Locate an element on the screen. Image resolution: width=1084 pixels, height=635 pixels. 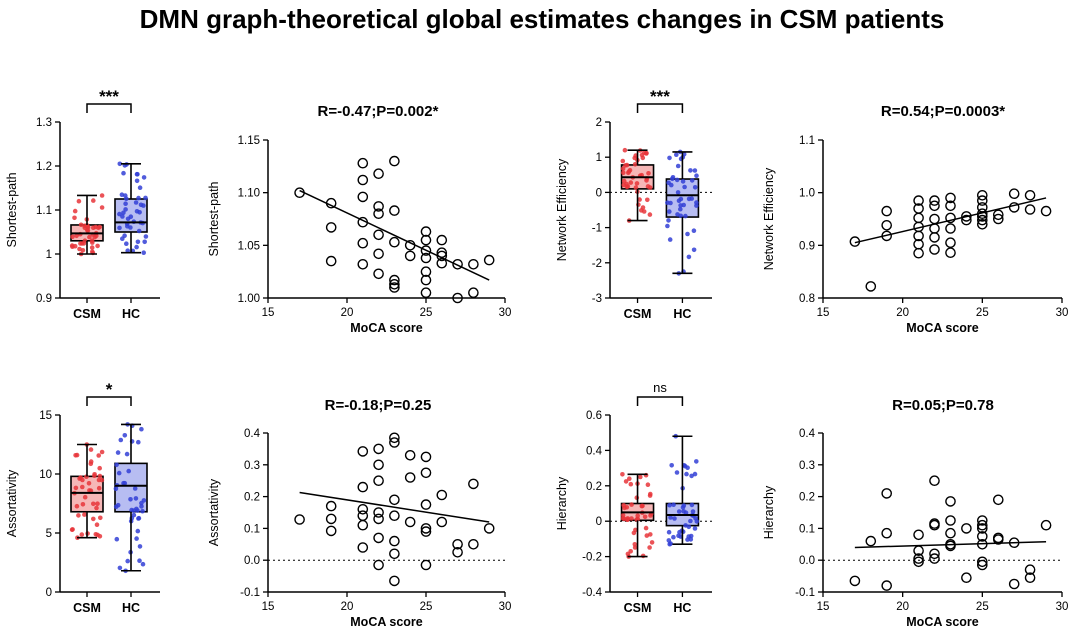
y-tick-label: 1.1 is located at coordinates (44, 211).